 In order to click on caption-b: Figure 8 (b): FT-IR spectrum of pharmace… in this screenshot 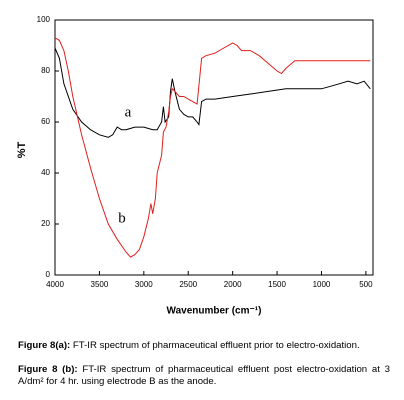, I will do `click(204, 376)`.